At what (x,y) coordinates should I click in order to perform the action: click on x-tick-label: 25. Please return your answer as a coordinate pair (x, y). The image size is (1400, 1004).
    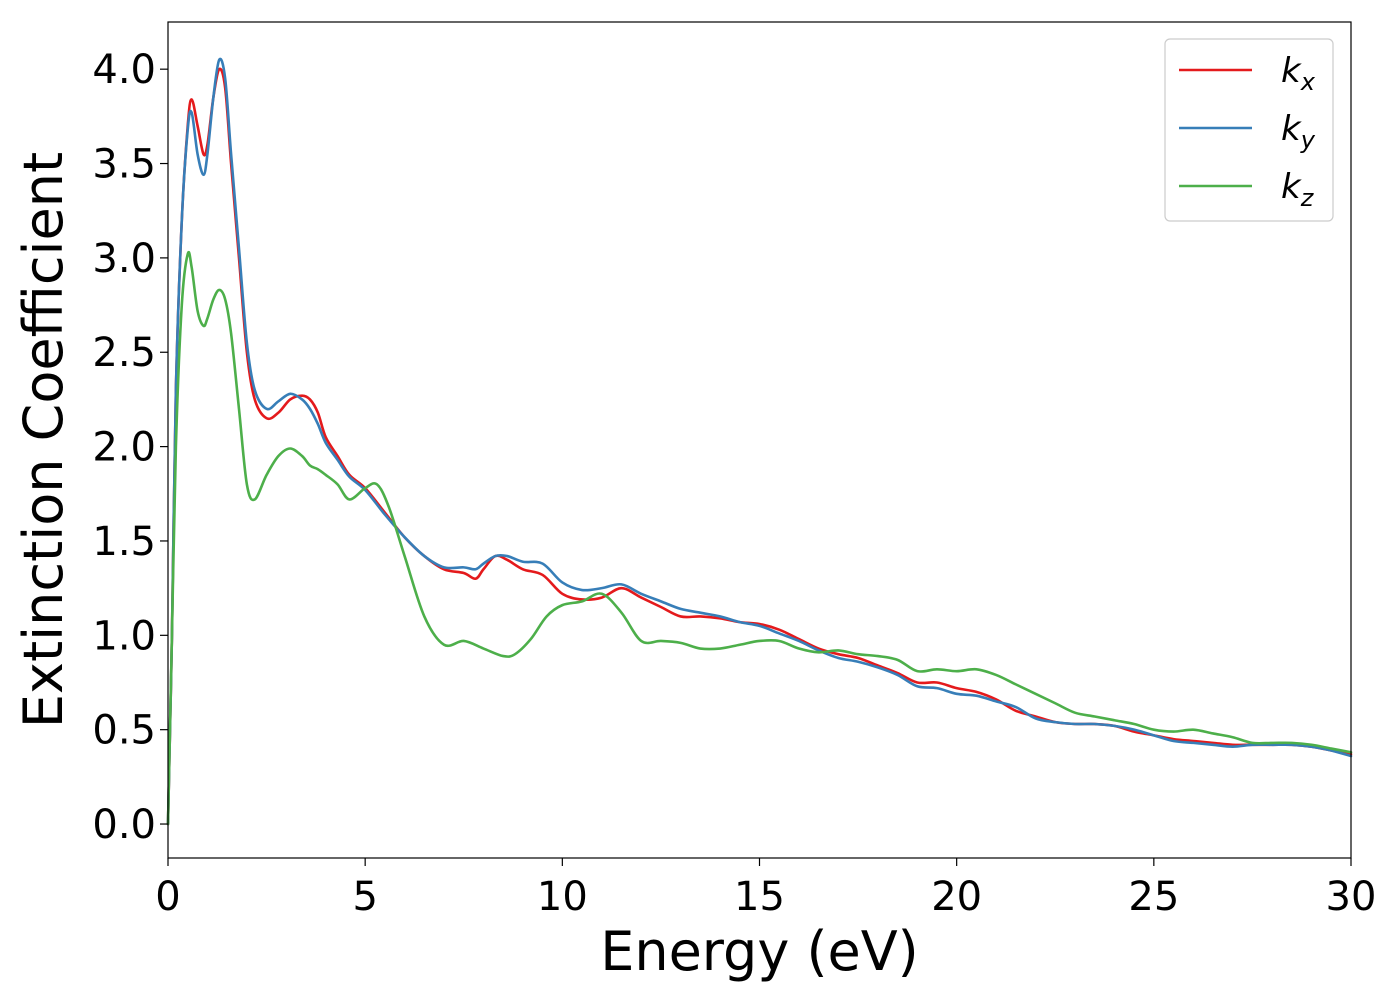
    Looking at the image, I should click on (1153, 897).